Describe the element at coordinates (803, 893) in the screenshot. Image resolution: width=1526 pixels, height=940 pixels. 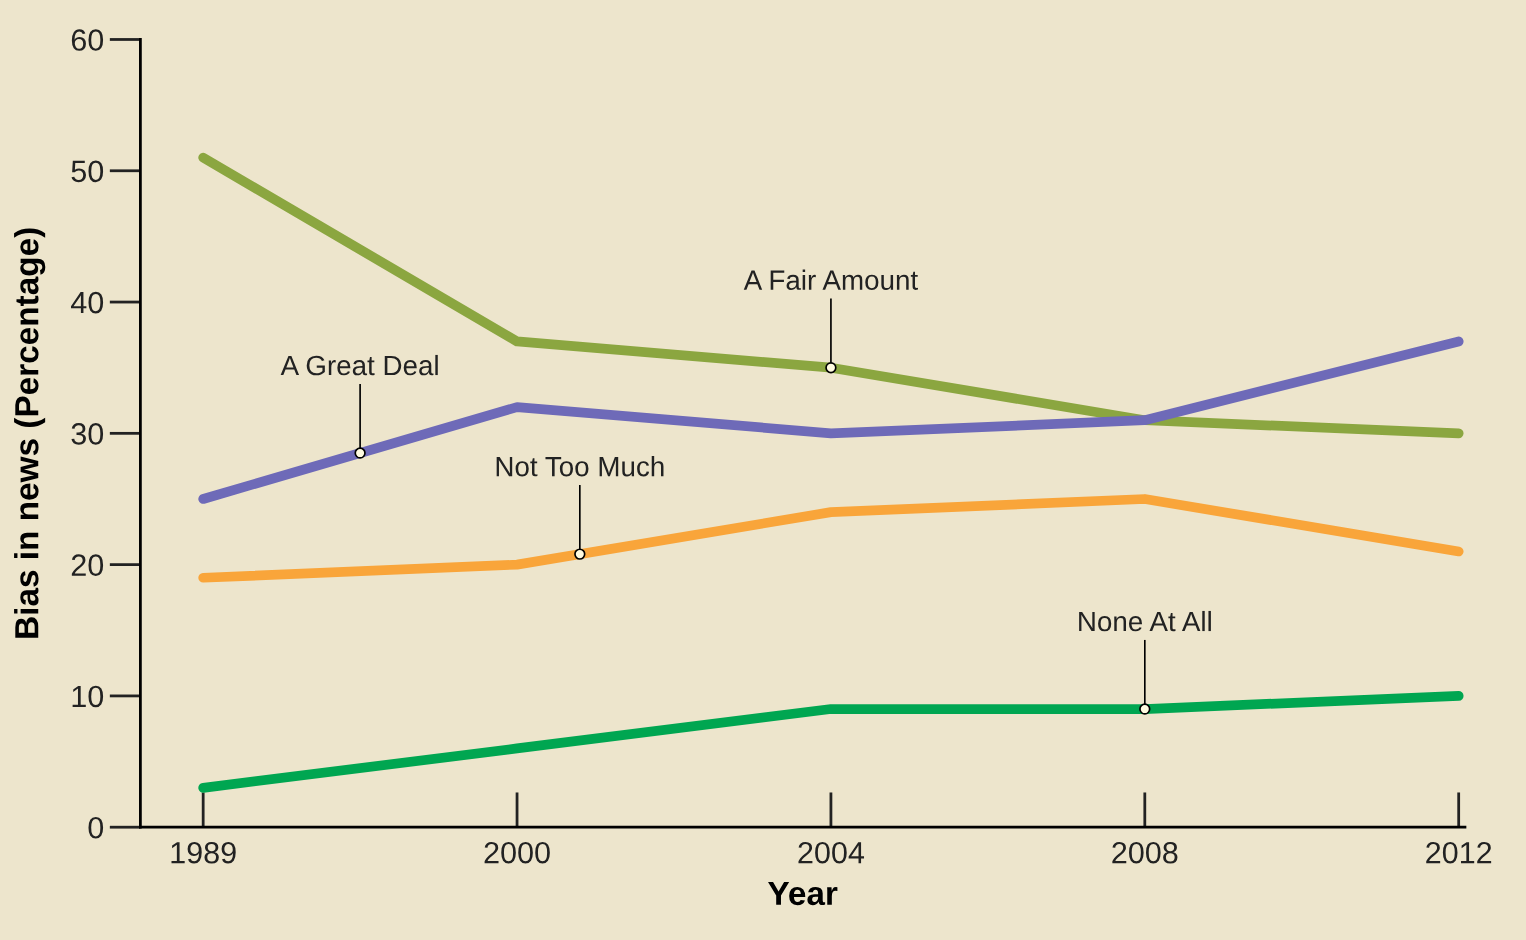
I see `x-axis-title: Year` at that location.